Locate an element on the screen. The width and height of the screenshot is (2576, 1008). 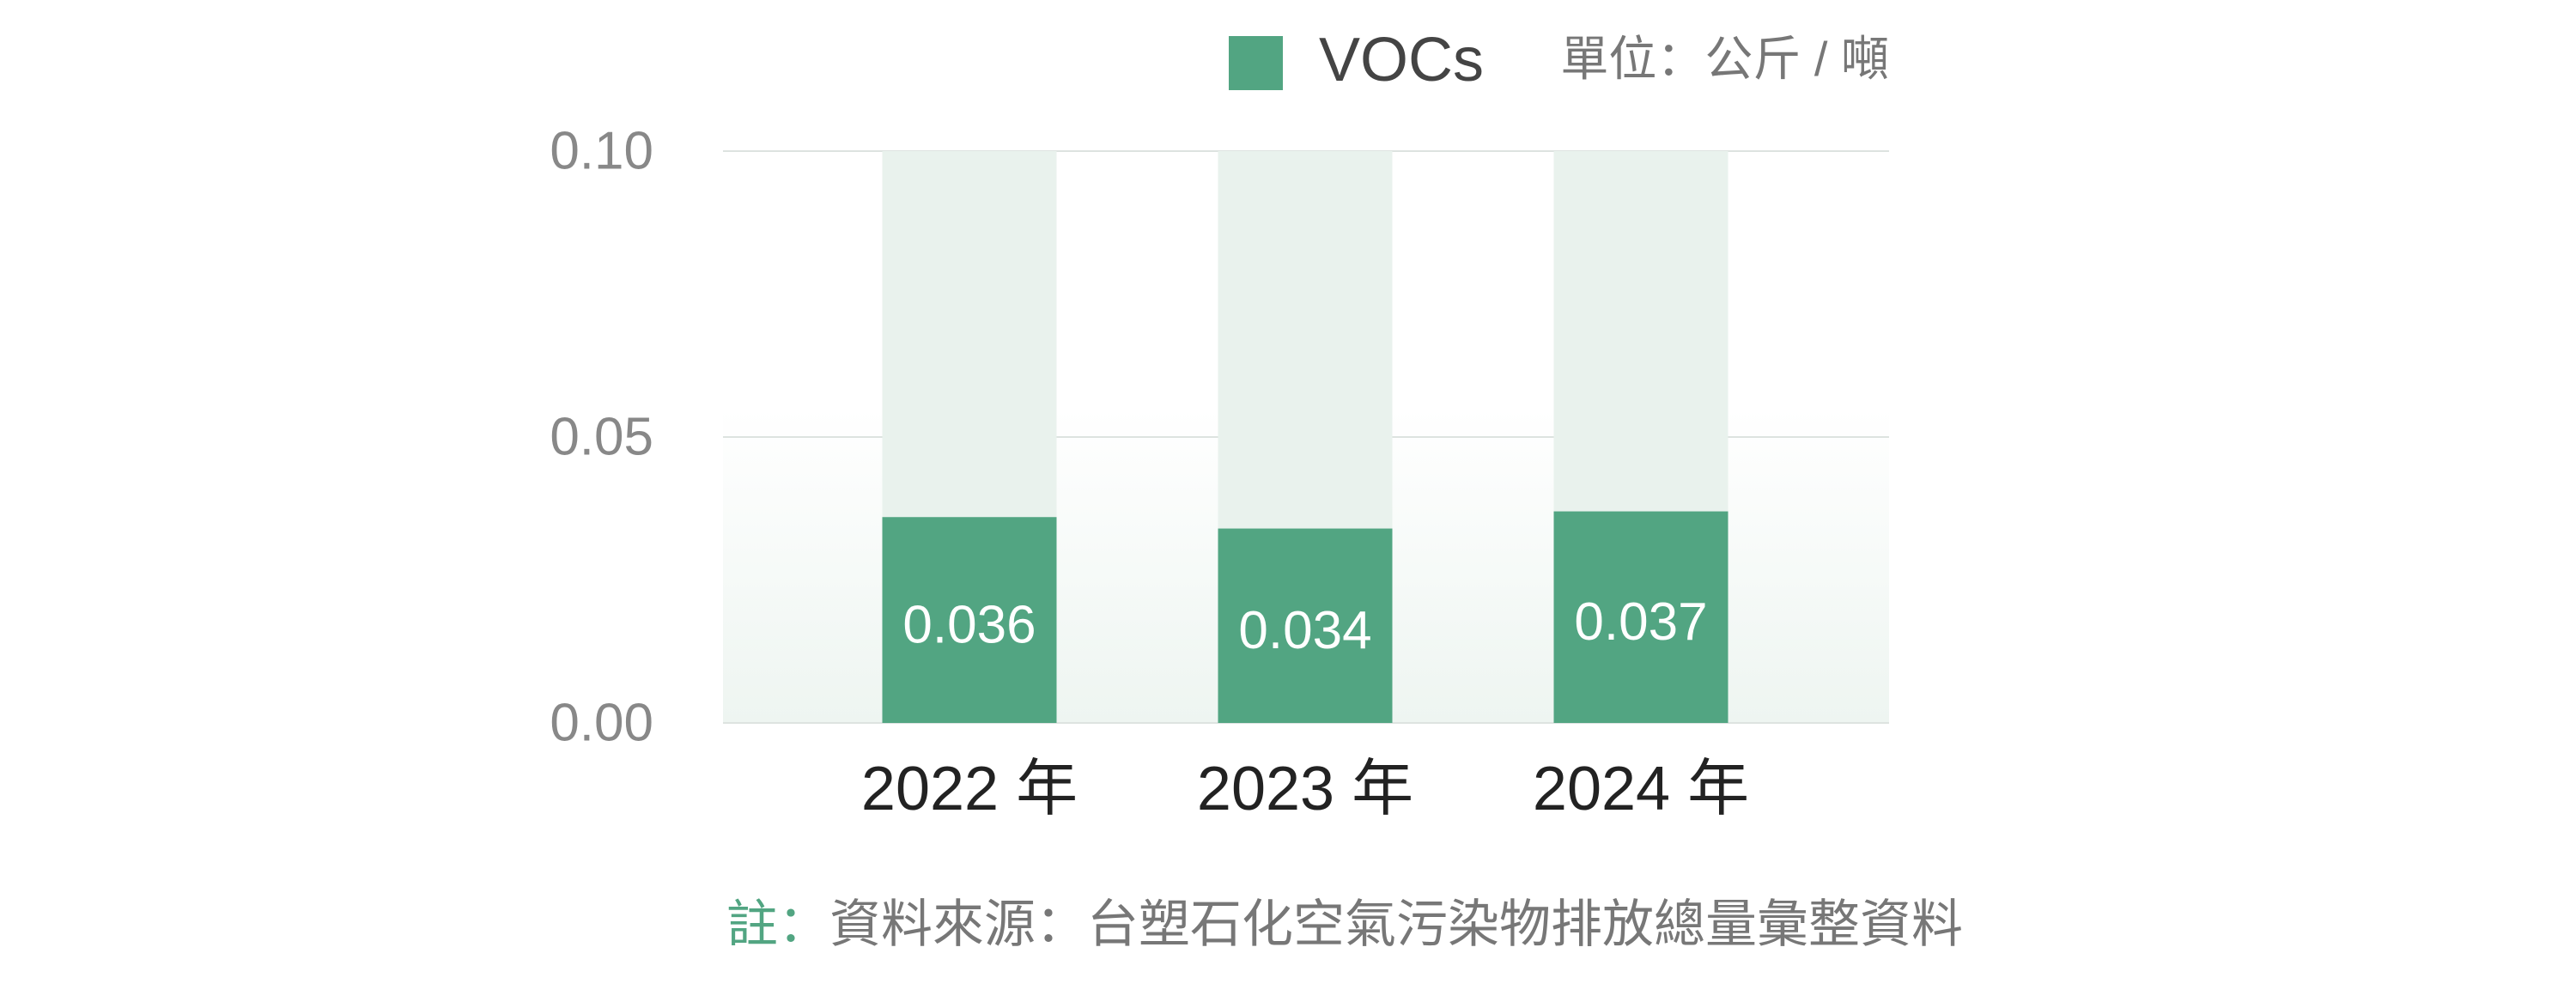
legend: VOCs is located at coordinates (1356, 60).